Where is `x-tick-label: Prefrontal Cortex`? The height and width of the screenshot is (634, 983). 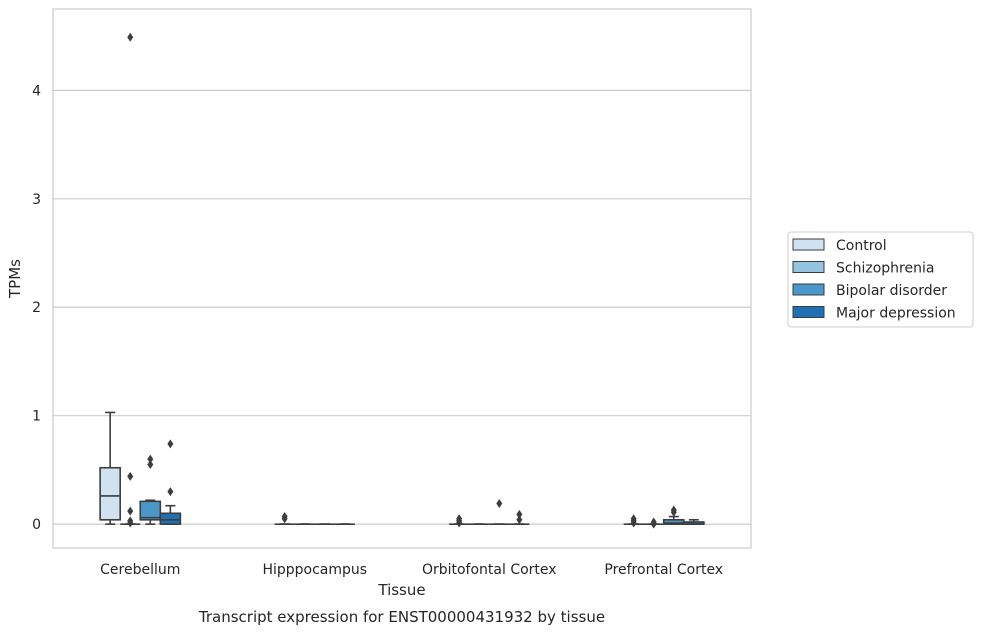
x-tick-label: Prefrontal Cortex is located at coordinates (663, 570).